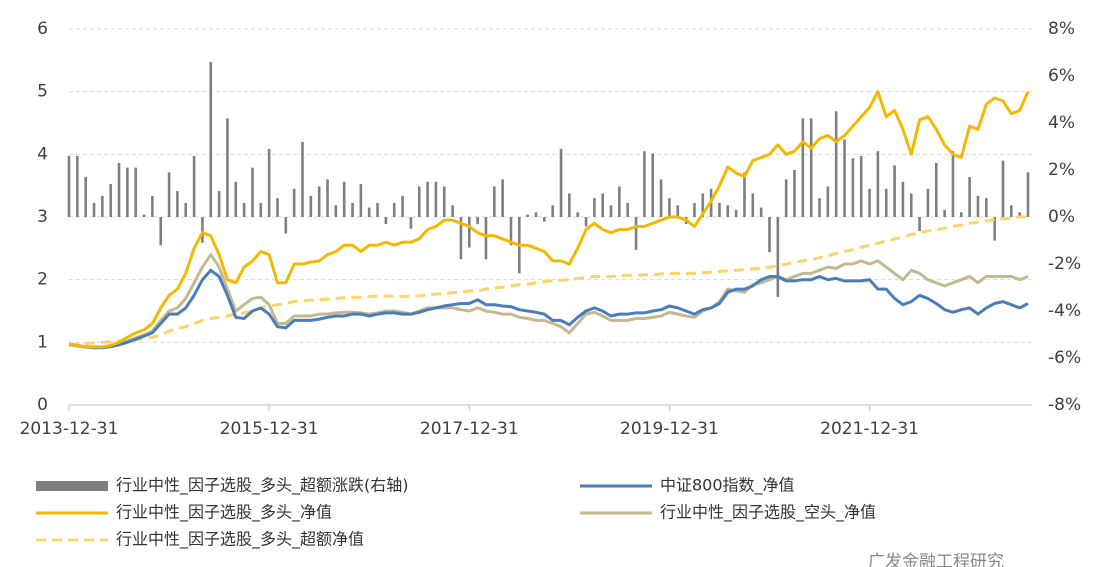  What do you see at coordinates (669, 429) in the screenshot?
I see `x-tick-label: 2019-12-31` at bounding box center [669, 429].